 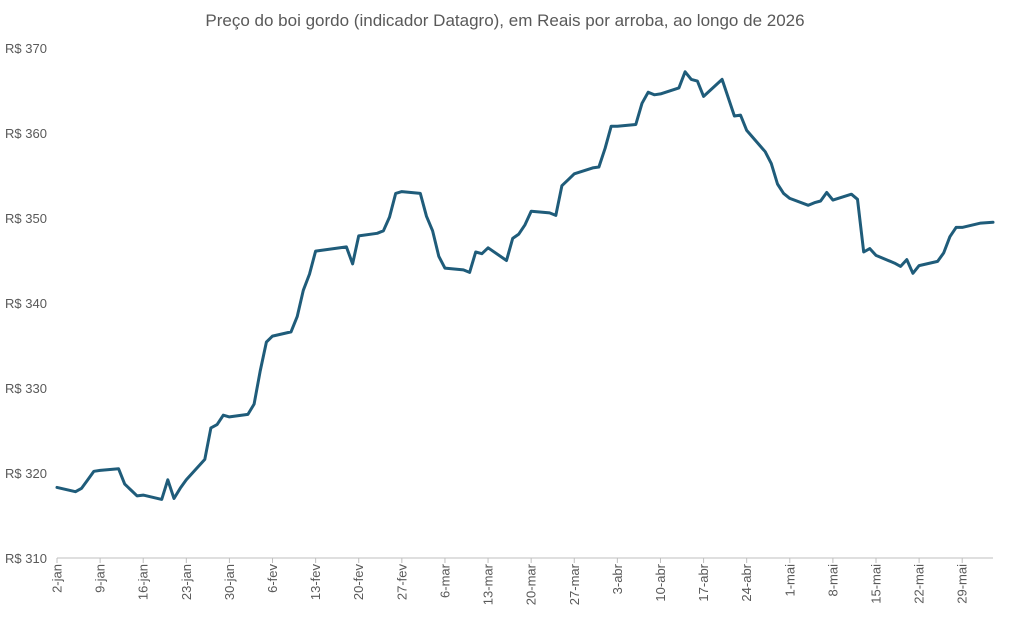 What do you see at coordinates (531, 584) in the screenshot?
I see `x-tick-label: 20-mar` at bounding box center [531, 584].